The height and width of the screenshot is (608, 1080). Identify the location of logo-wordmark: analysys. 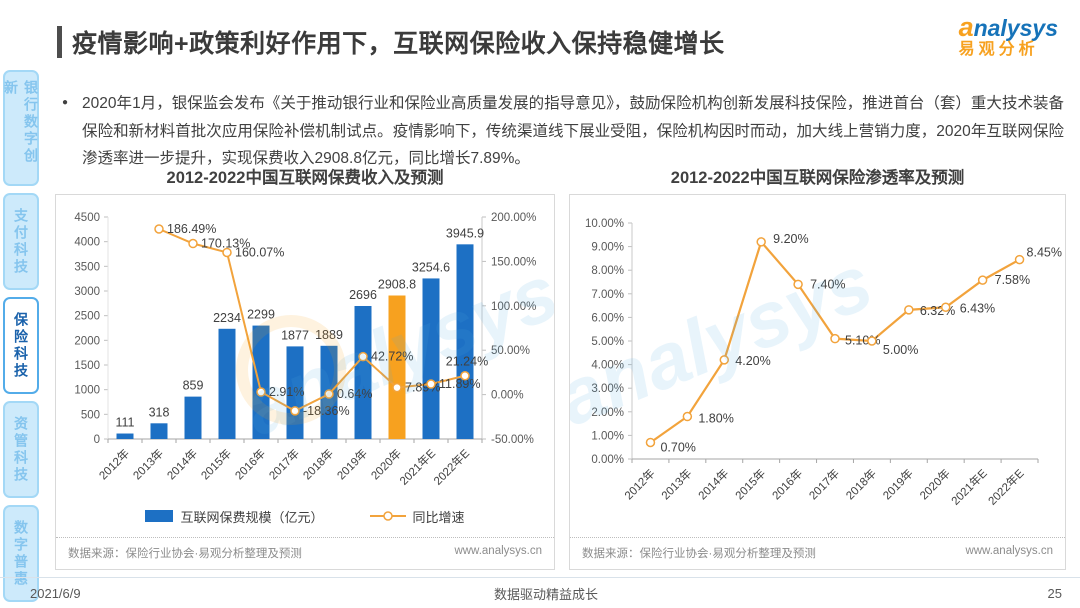
(1008, 27).